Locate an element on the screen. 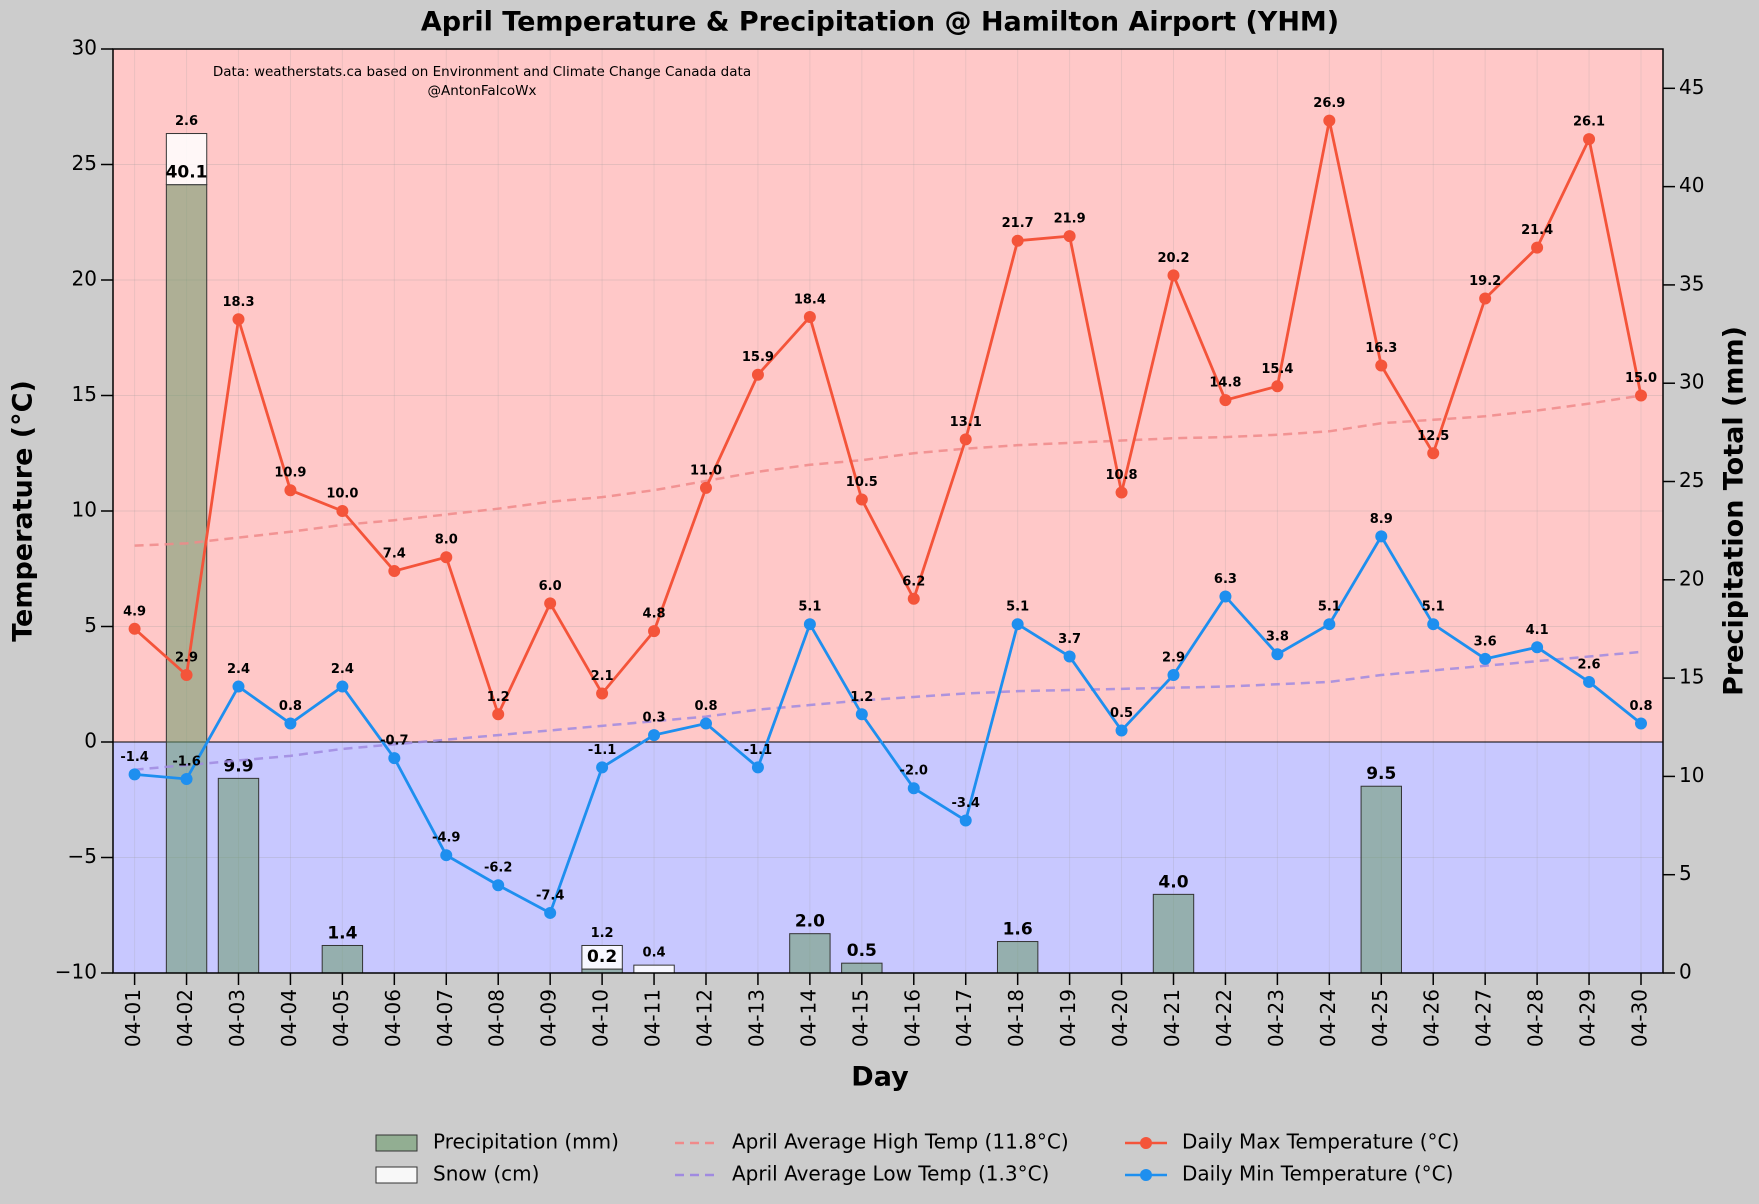 Image resolution: width=1759 pixels, height=1204 pixels. point-value-label: 13.1 is located at coordinates (966, 422).